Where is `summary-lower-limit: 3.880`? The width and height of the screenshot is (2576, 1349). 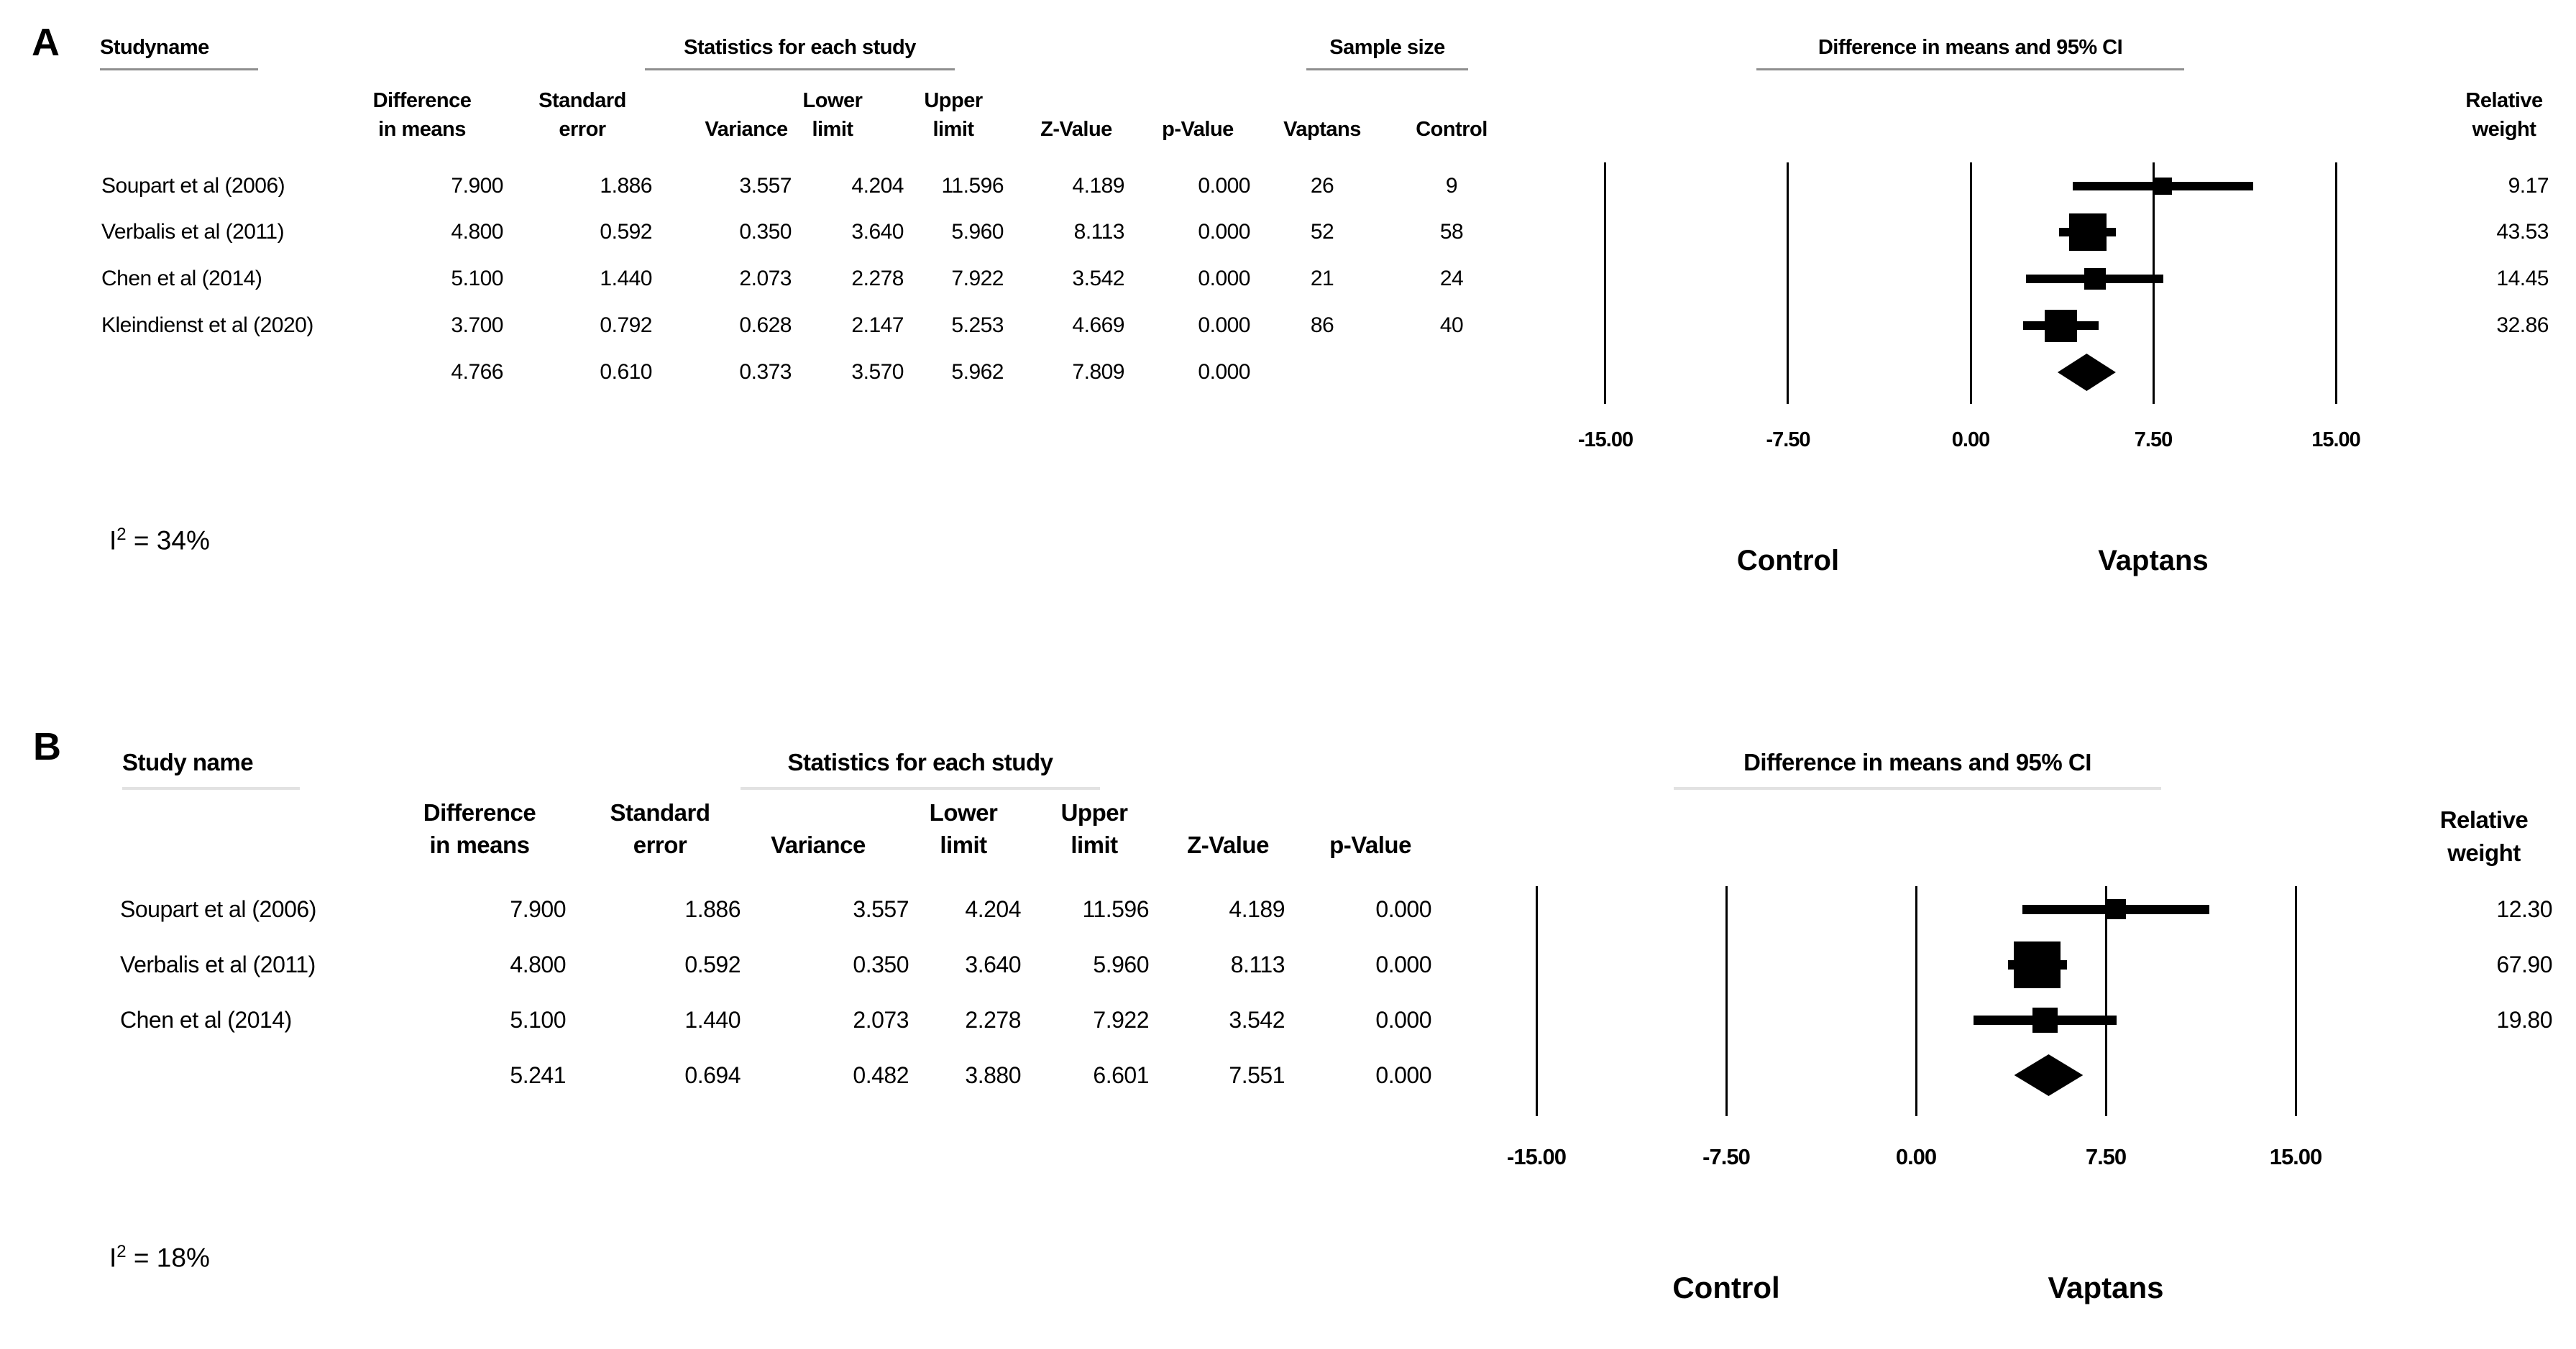
summary-lower-limit: 3.880 is located at coordinates (993, 1075).